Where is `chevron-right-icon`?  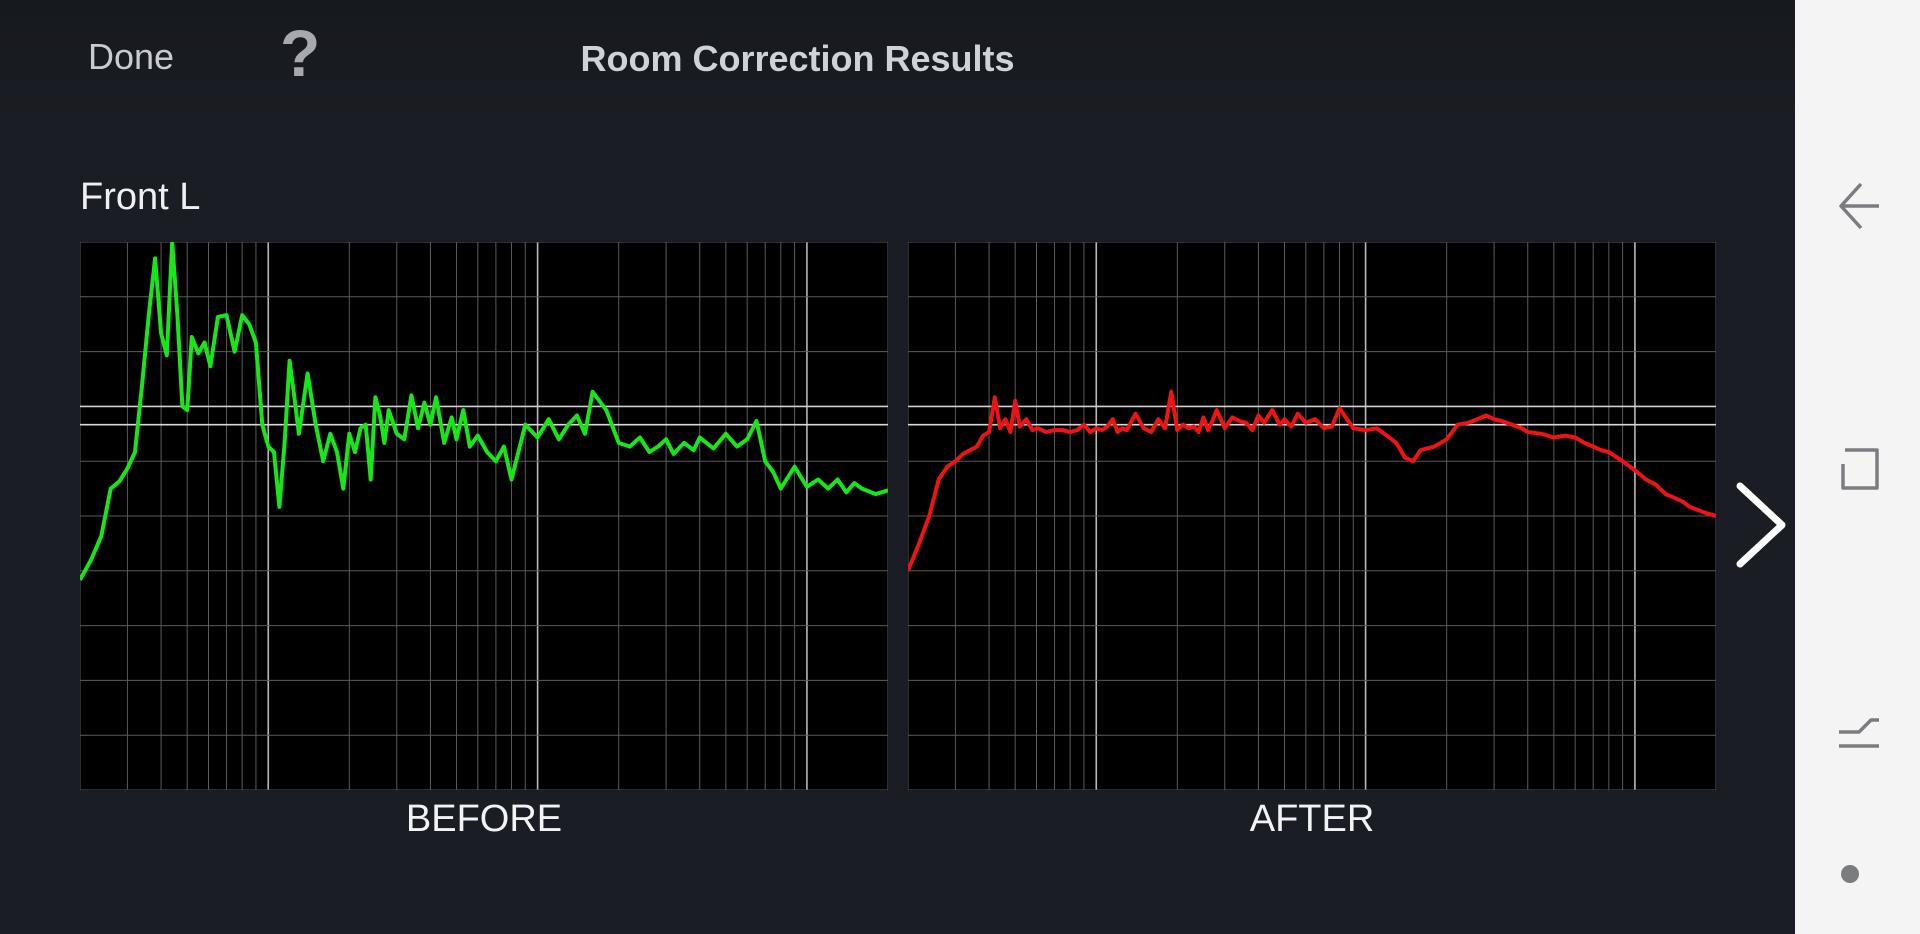
chevron-right-icon is located at coordinates (1761, 525).